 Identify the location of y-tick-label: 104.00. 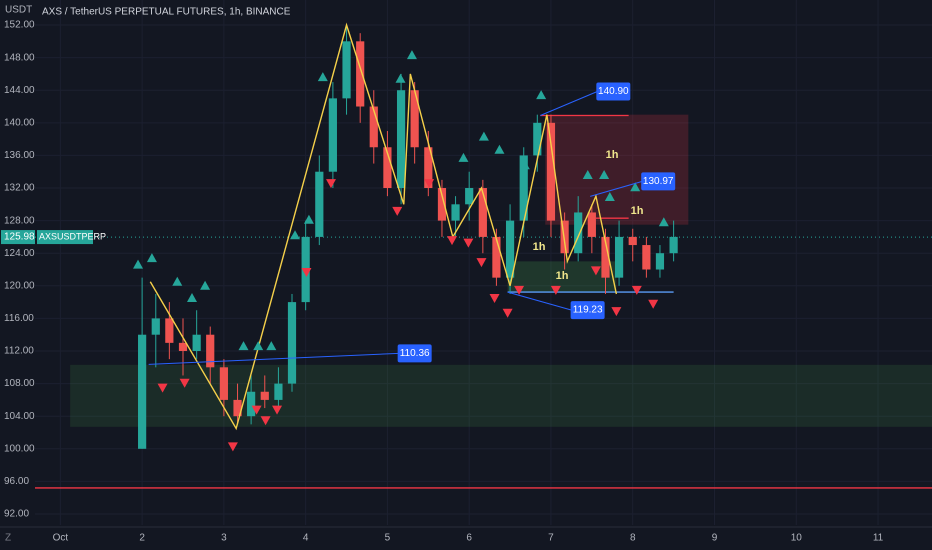
(19, 416).